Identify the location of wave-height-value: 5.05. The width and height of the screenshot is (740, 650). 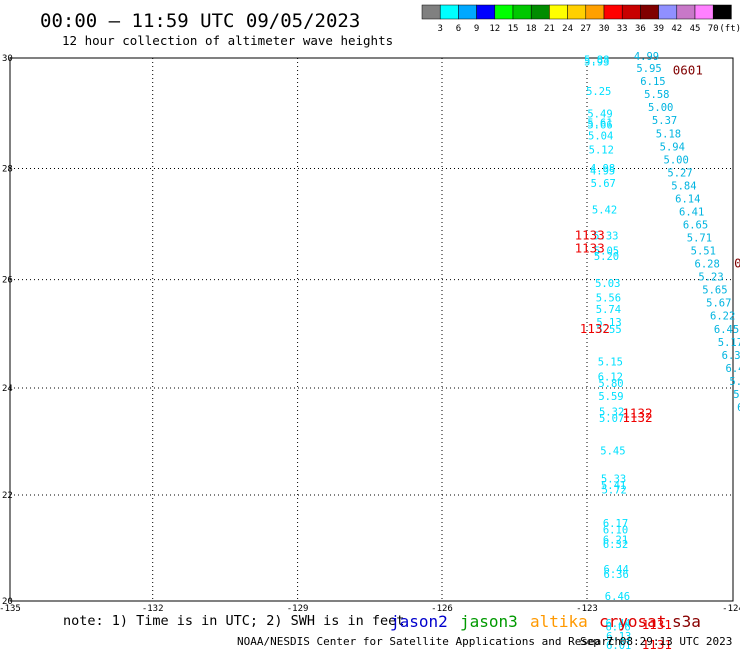
(606, 252).